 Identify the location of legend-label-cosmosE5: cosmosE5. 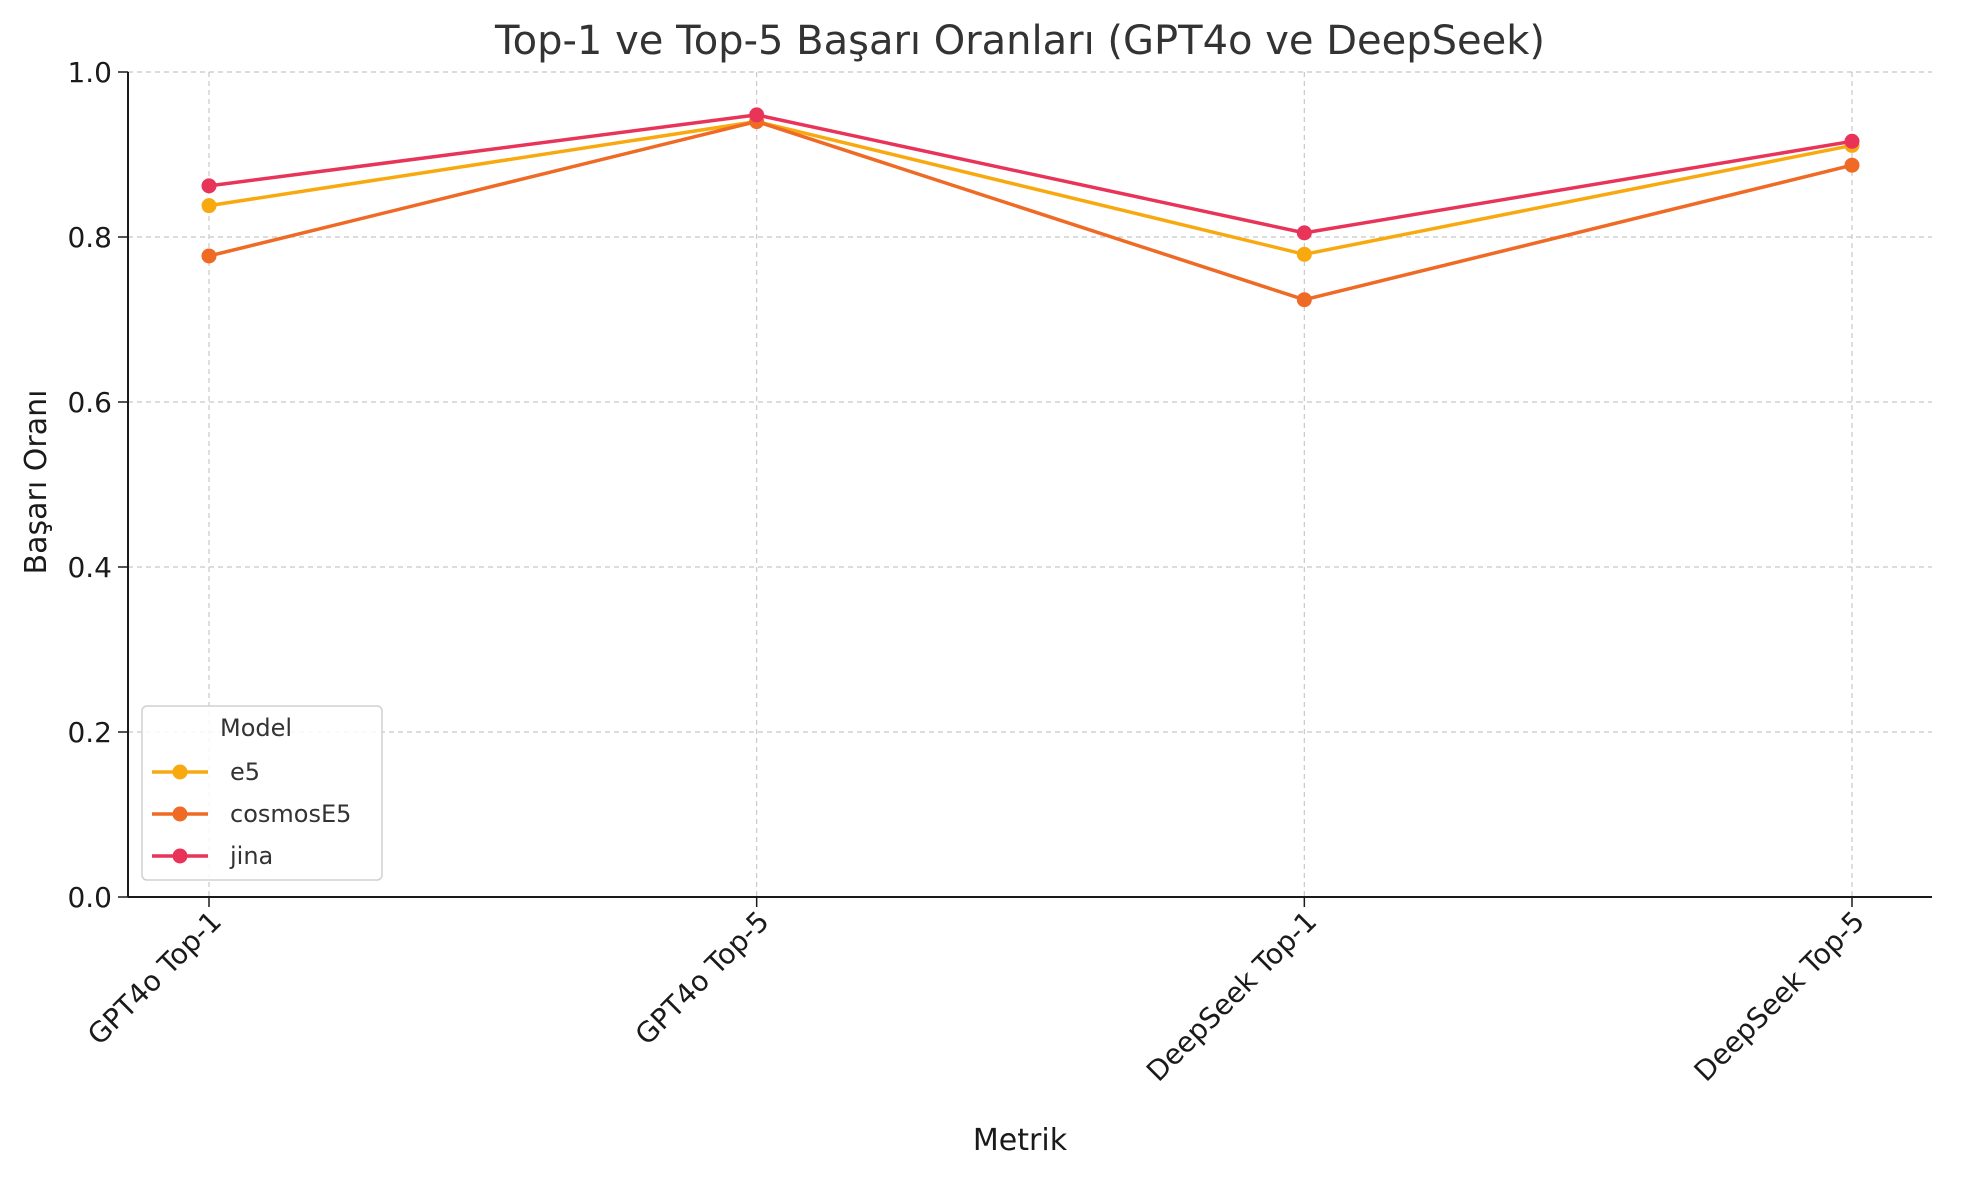
(290, 814).